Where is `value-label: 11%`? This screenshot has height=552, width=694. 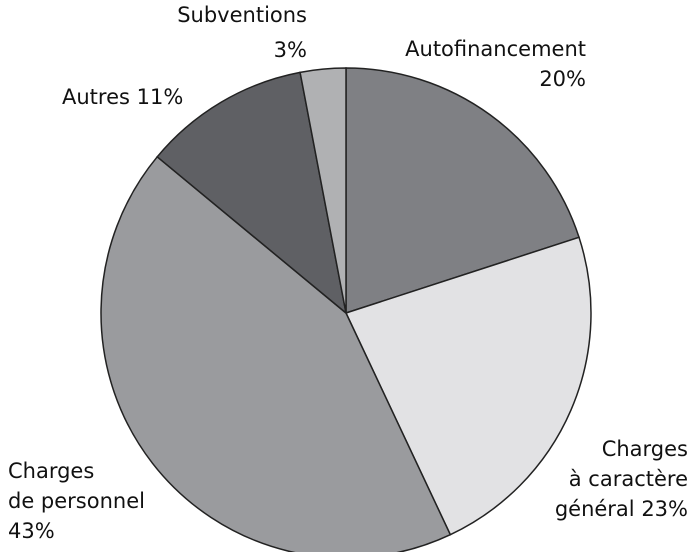 value-label: 11% is located at coordinates (160, 97).